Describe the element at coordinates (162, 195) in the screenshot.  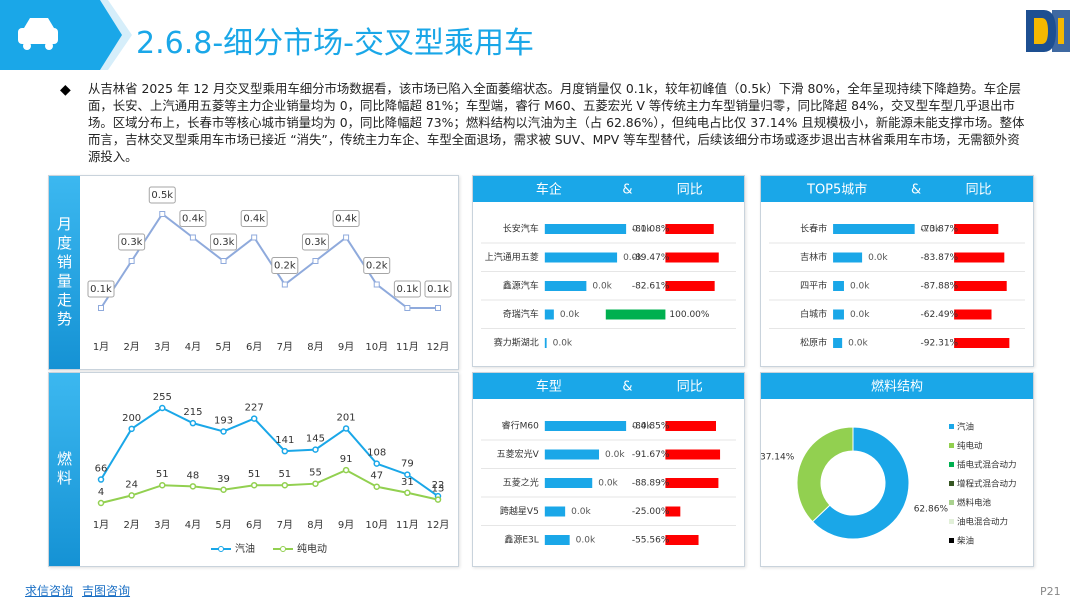
I see `data-label: 0.5k` at that location.